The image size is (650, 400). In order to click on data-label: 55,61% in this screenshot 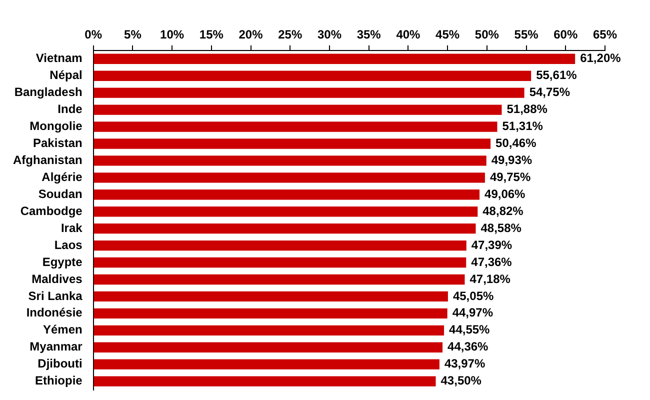, I will do `click(557, 75)`.